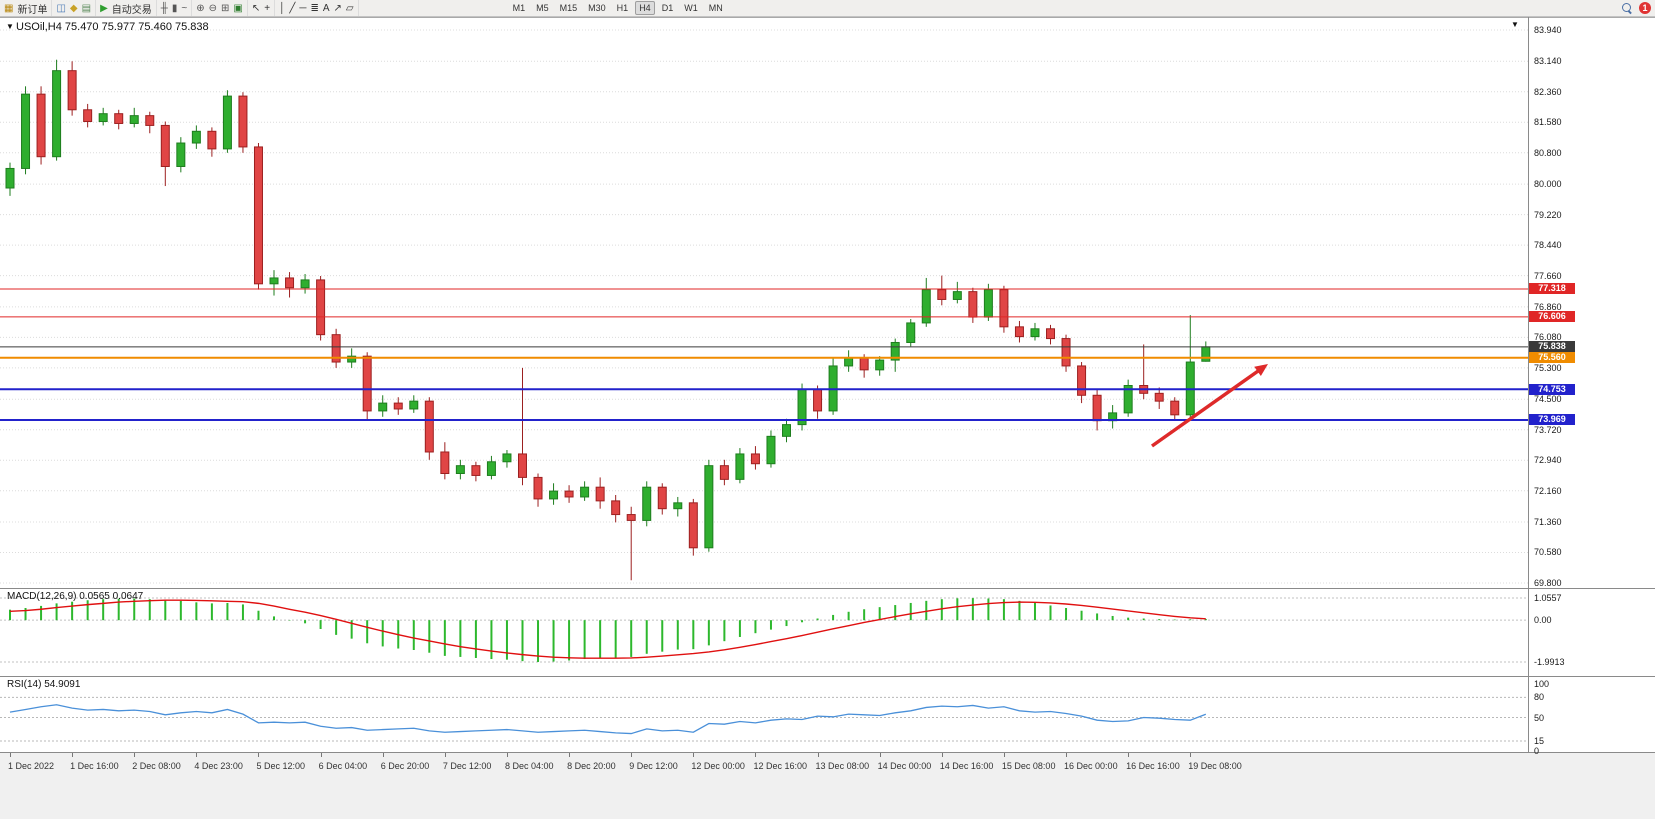 This screenshot has width=1655, height=819. I want to click on time-axis-label: 5 Dec 12:00, so click(281, 766).